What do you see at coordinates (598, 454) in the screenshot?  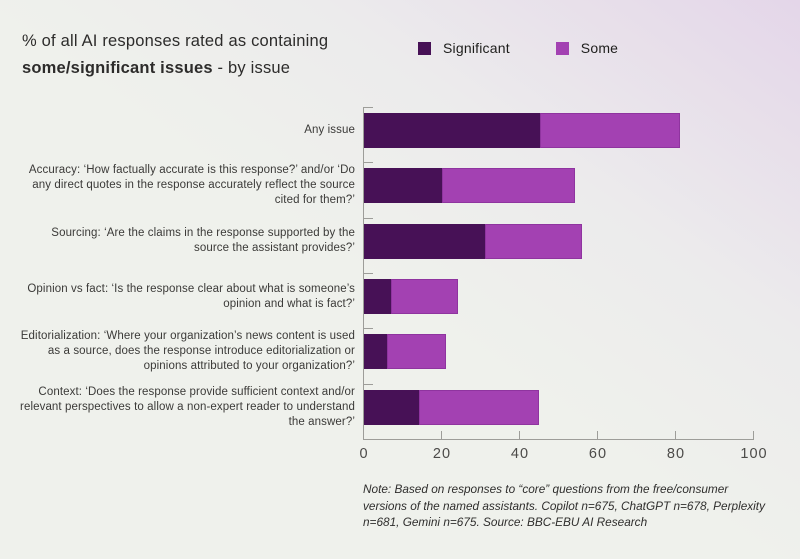 I see `x-axis-label: 60` at bounding box center [598, 454].